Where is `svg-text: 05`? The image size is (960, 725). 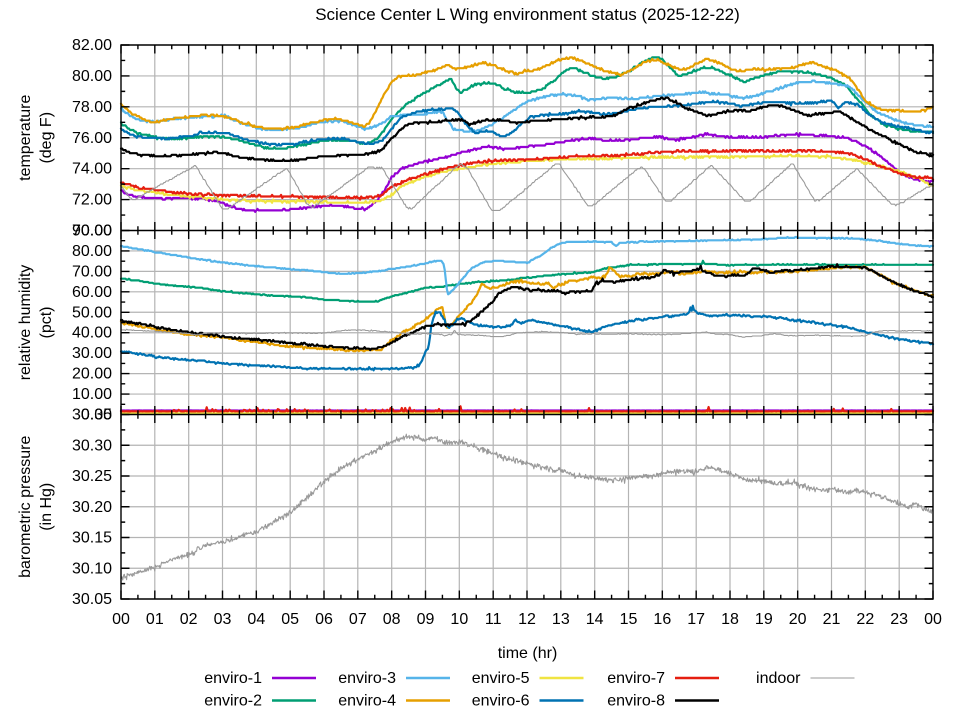 svg-text: 05 is located at coordinates (290, 619).